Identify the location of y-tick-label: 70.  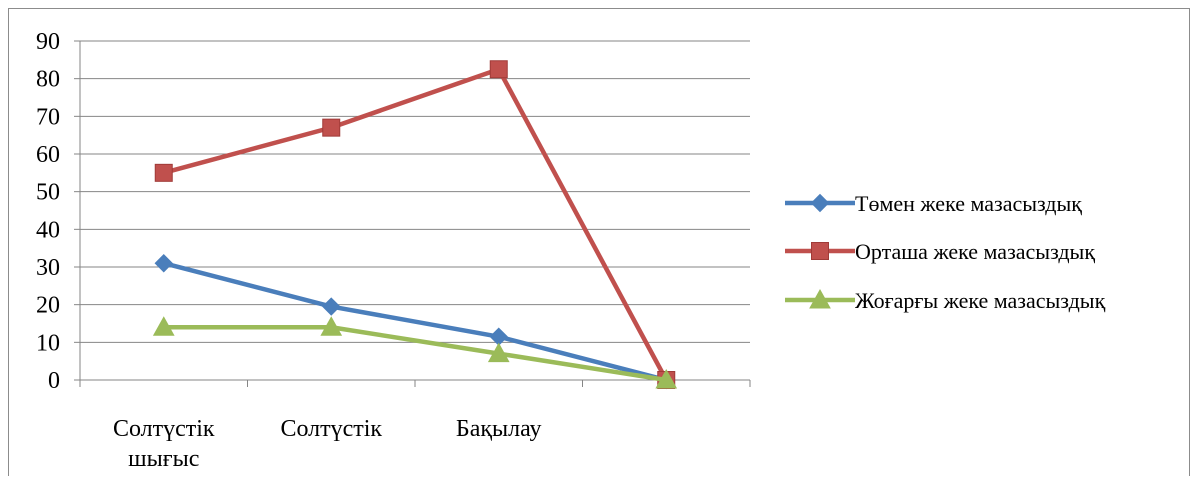
(48, 117).